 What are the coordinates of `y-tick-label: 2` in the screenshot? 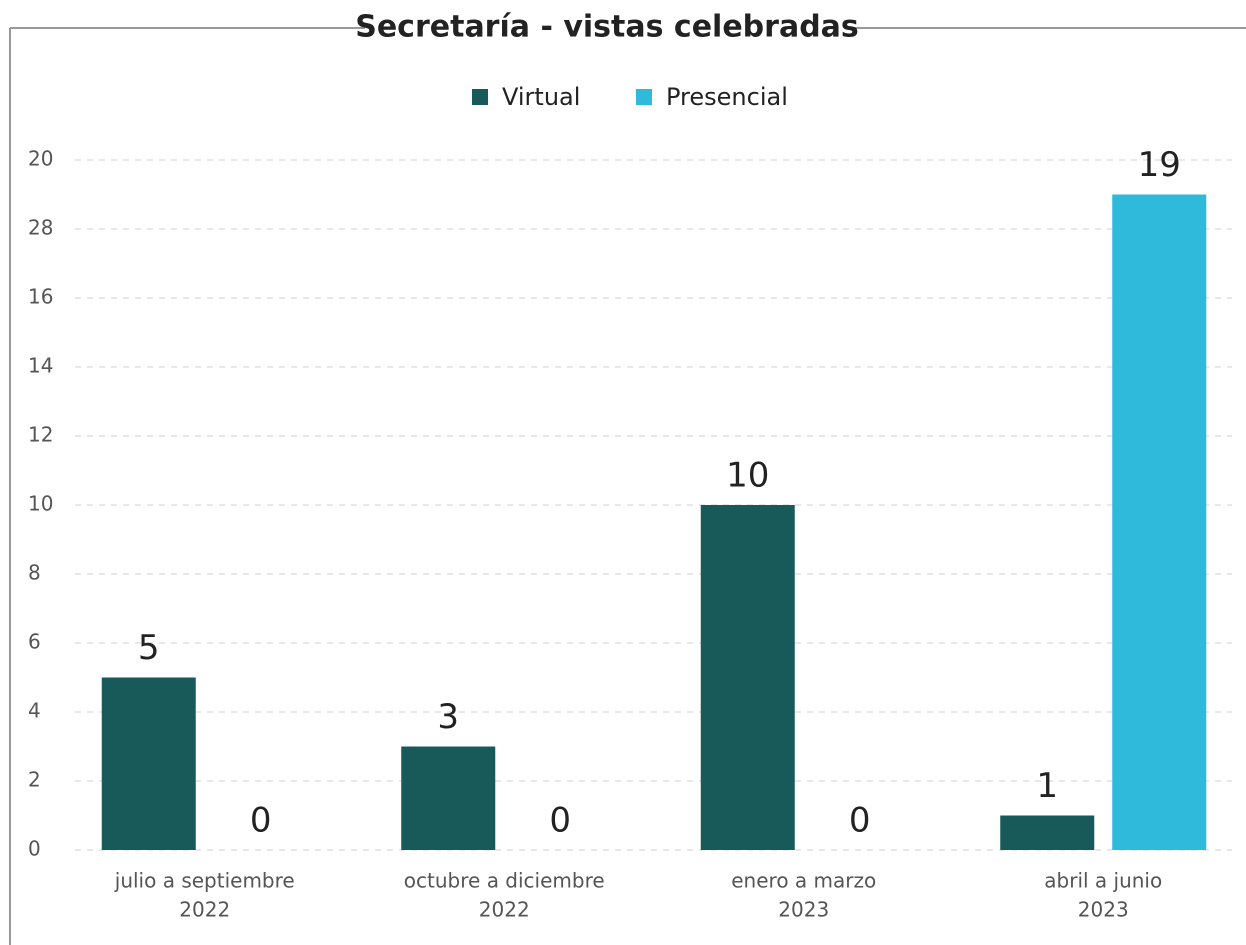 It's located at (34, 780).